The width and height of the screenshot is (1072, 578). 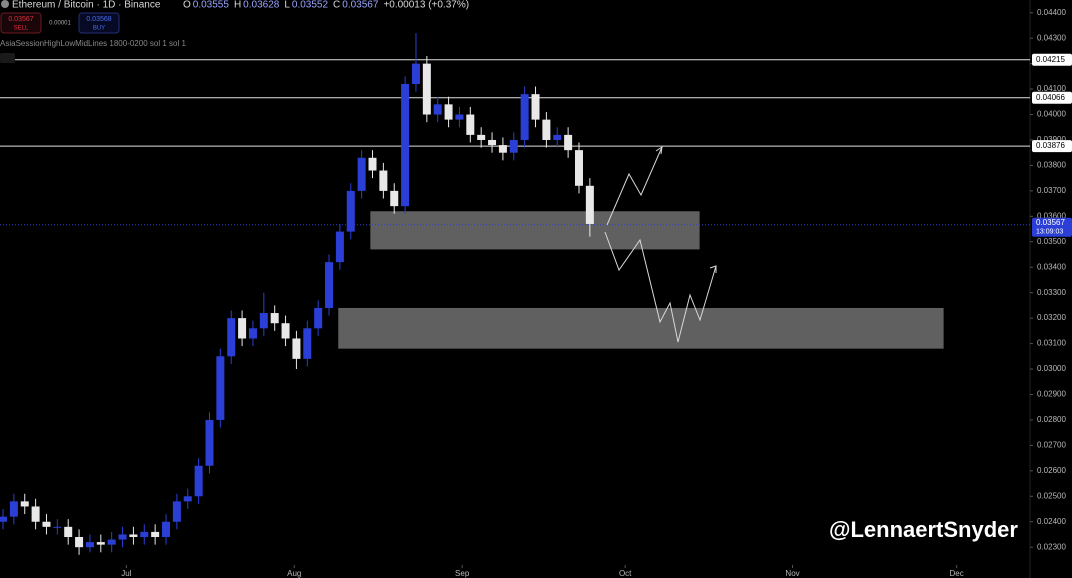 I want to click on y-tick-label: 0.02600, so click(x=1051, y=470).